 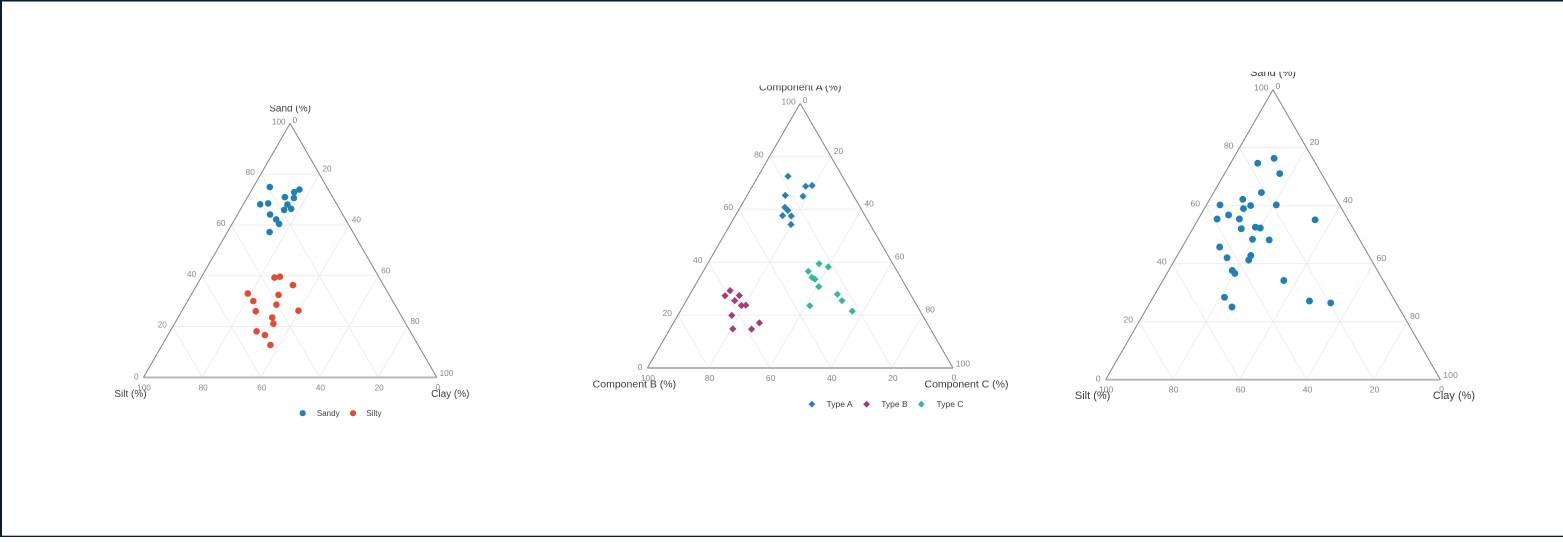 What do you see at coordinates (894, 404) in the screenshot?
I see `svg-text: Type B` at bounding box center [894, 404].